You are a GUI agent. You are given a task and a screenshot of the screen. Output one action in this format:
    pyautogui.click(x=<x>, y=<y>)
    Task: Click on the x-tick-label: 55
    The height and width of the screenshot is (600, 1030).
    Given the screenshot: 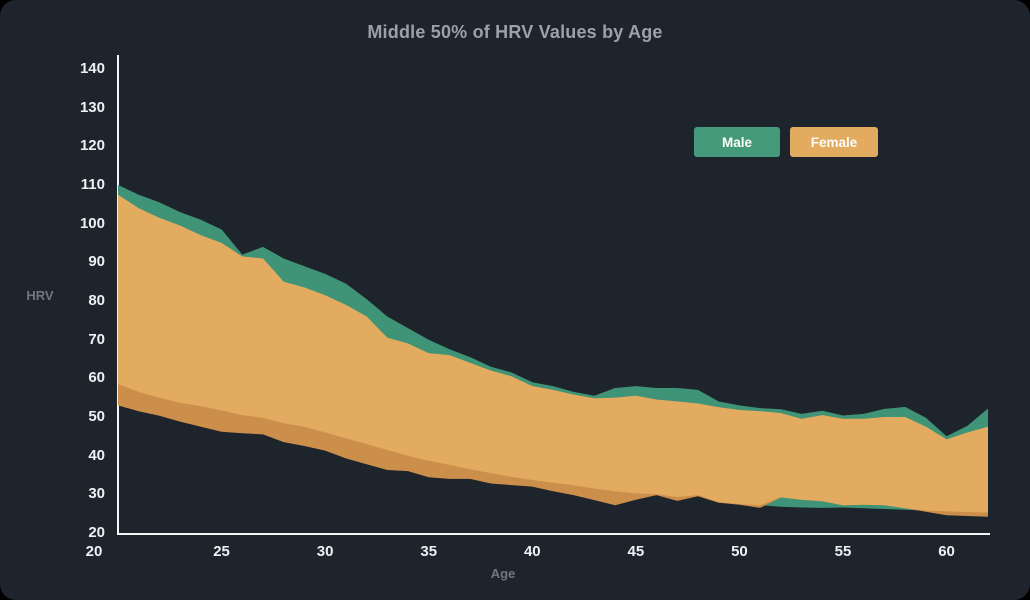 What is the action you would take?
    pyautogui.click(x=843, y=551)
    